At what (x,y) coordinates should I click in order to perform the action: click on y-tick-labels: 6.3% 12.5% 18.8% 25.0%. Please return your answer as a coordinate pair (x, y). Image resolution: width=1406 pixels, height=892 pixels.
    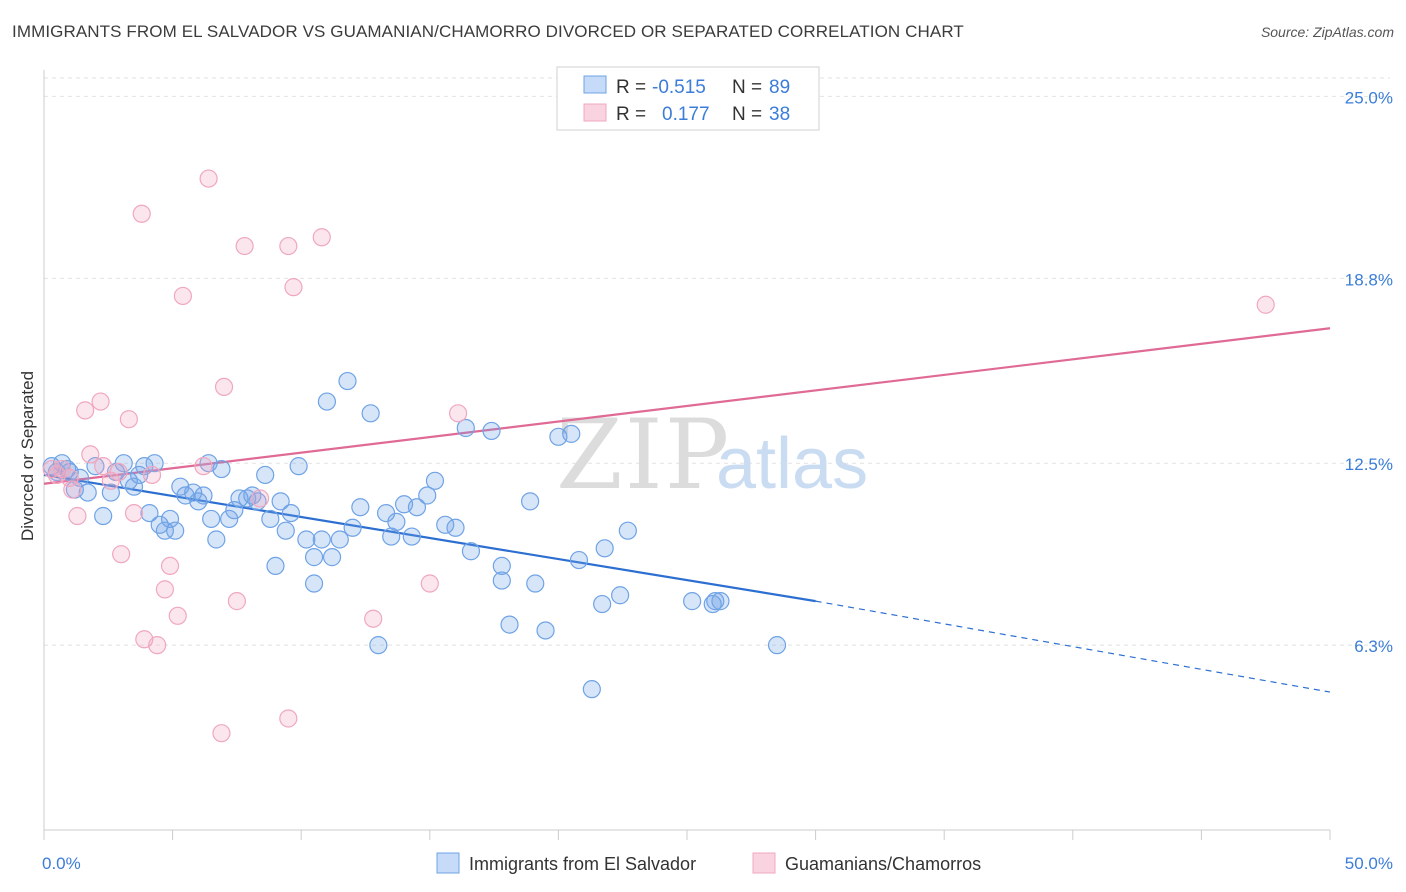
    Looking at the image, I should click on (1369, 372).